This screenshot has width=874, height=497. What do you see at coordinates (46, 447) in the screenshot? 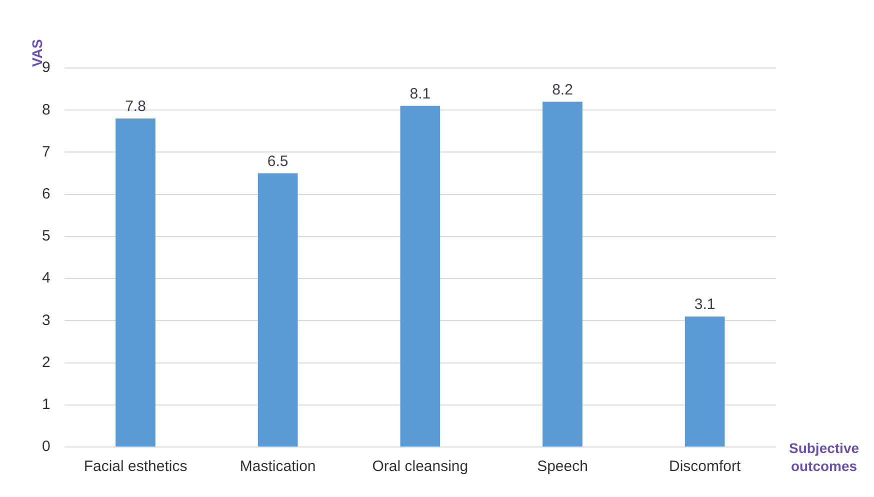
I see `y-tick-label: 0` at bounding box center [46, 447].